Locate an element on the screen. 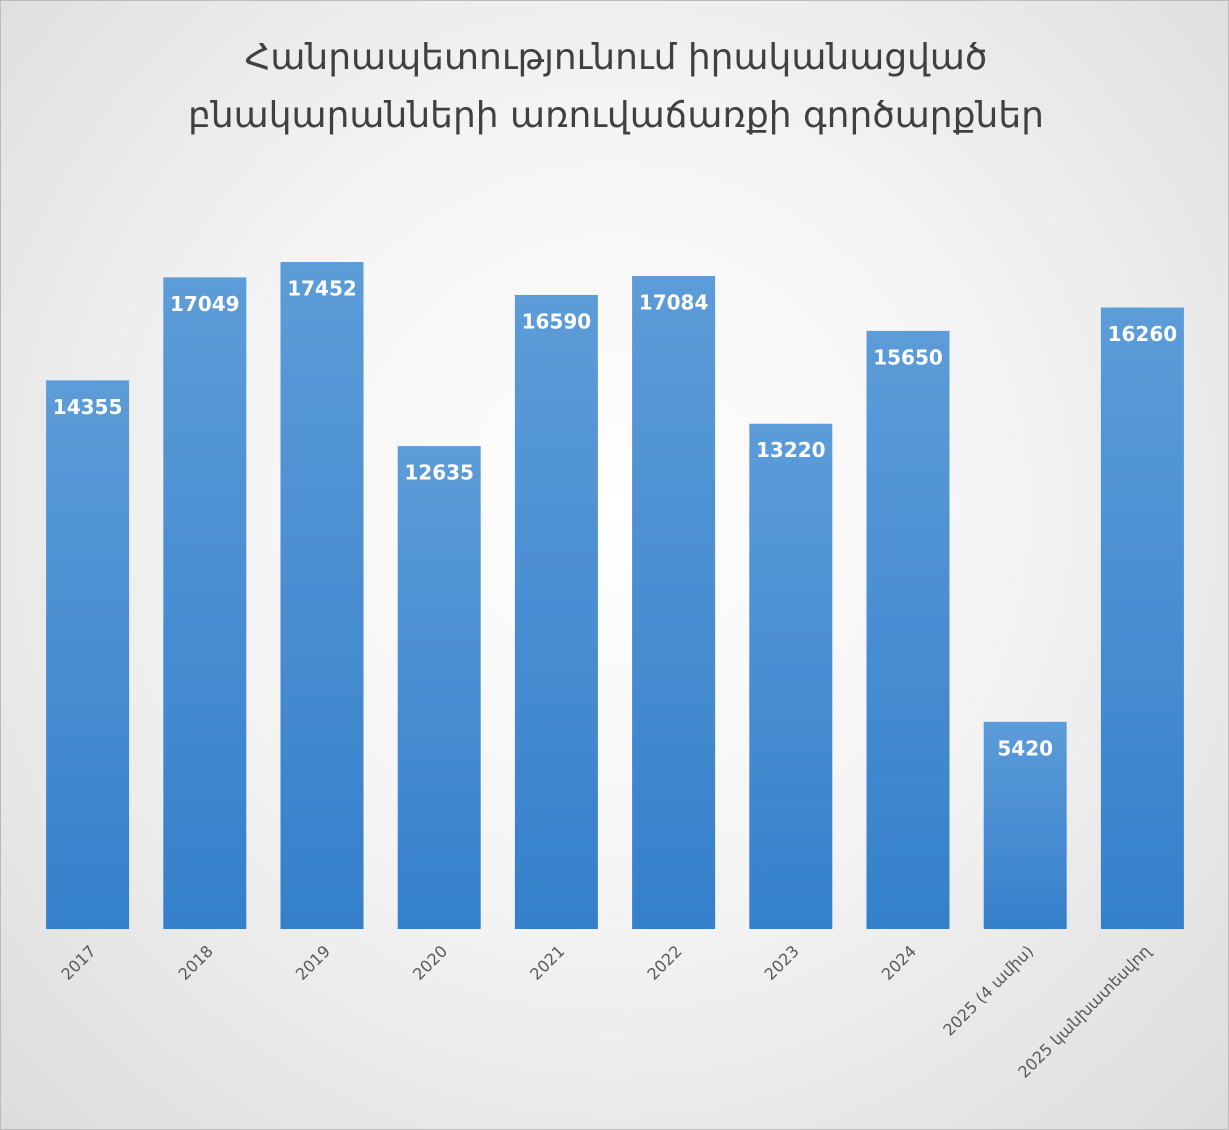 The height and width of the screenshot is (1130, 1229). data-label: 13220 is located at coordinates (791, 450).